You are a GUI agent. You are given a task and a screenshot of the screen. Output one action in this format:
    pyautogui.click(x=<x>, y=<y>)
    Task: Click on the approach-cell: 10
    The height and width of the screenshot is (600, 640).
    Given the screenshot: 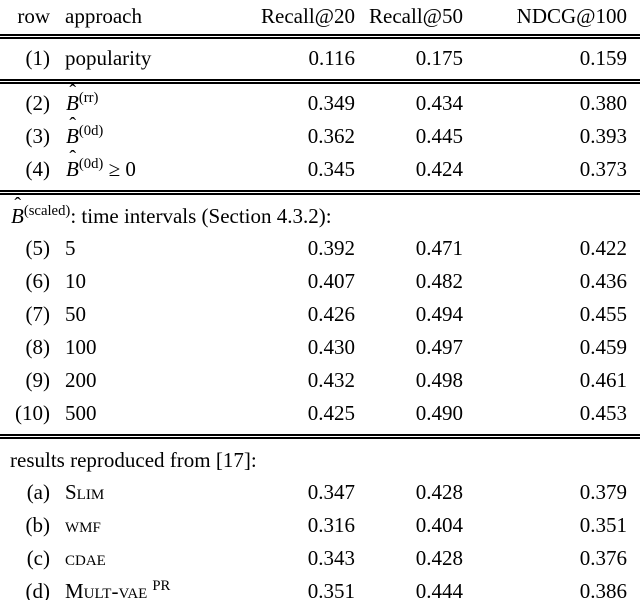 What is the action you would take?
    pyautogui.click(x=127, y=281)
    